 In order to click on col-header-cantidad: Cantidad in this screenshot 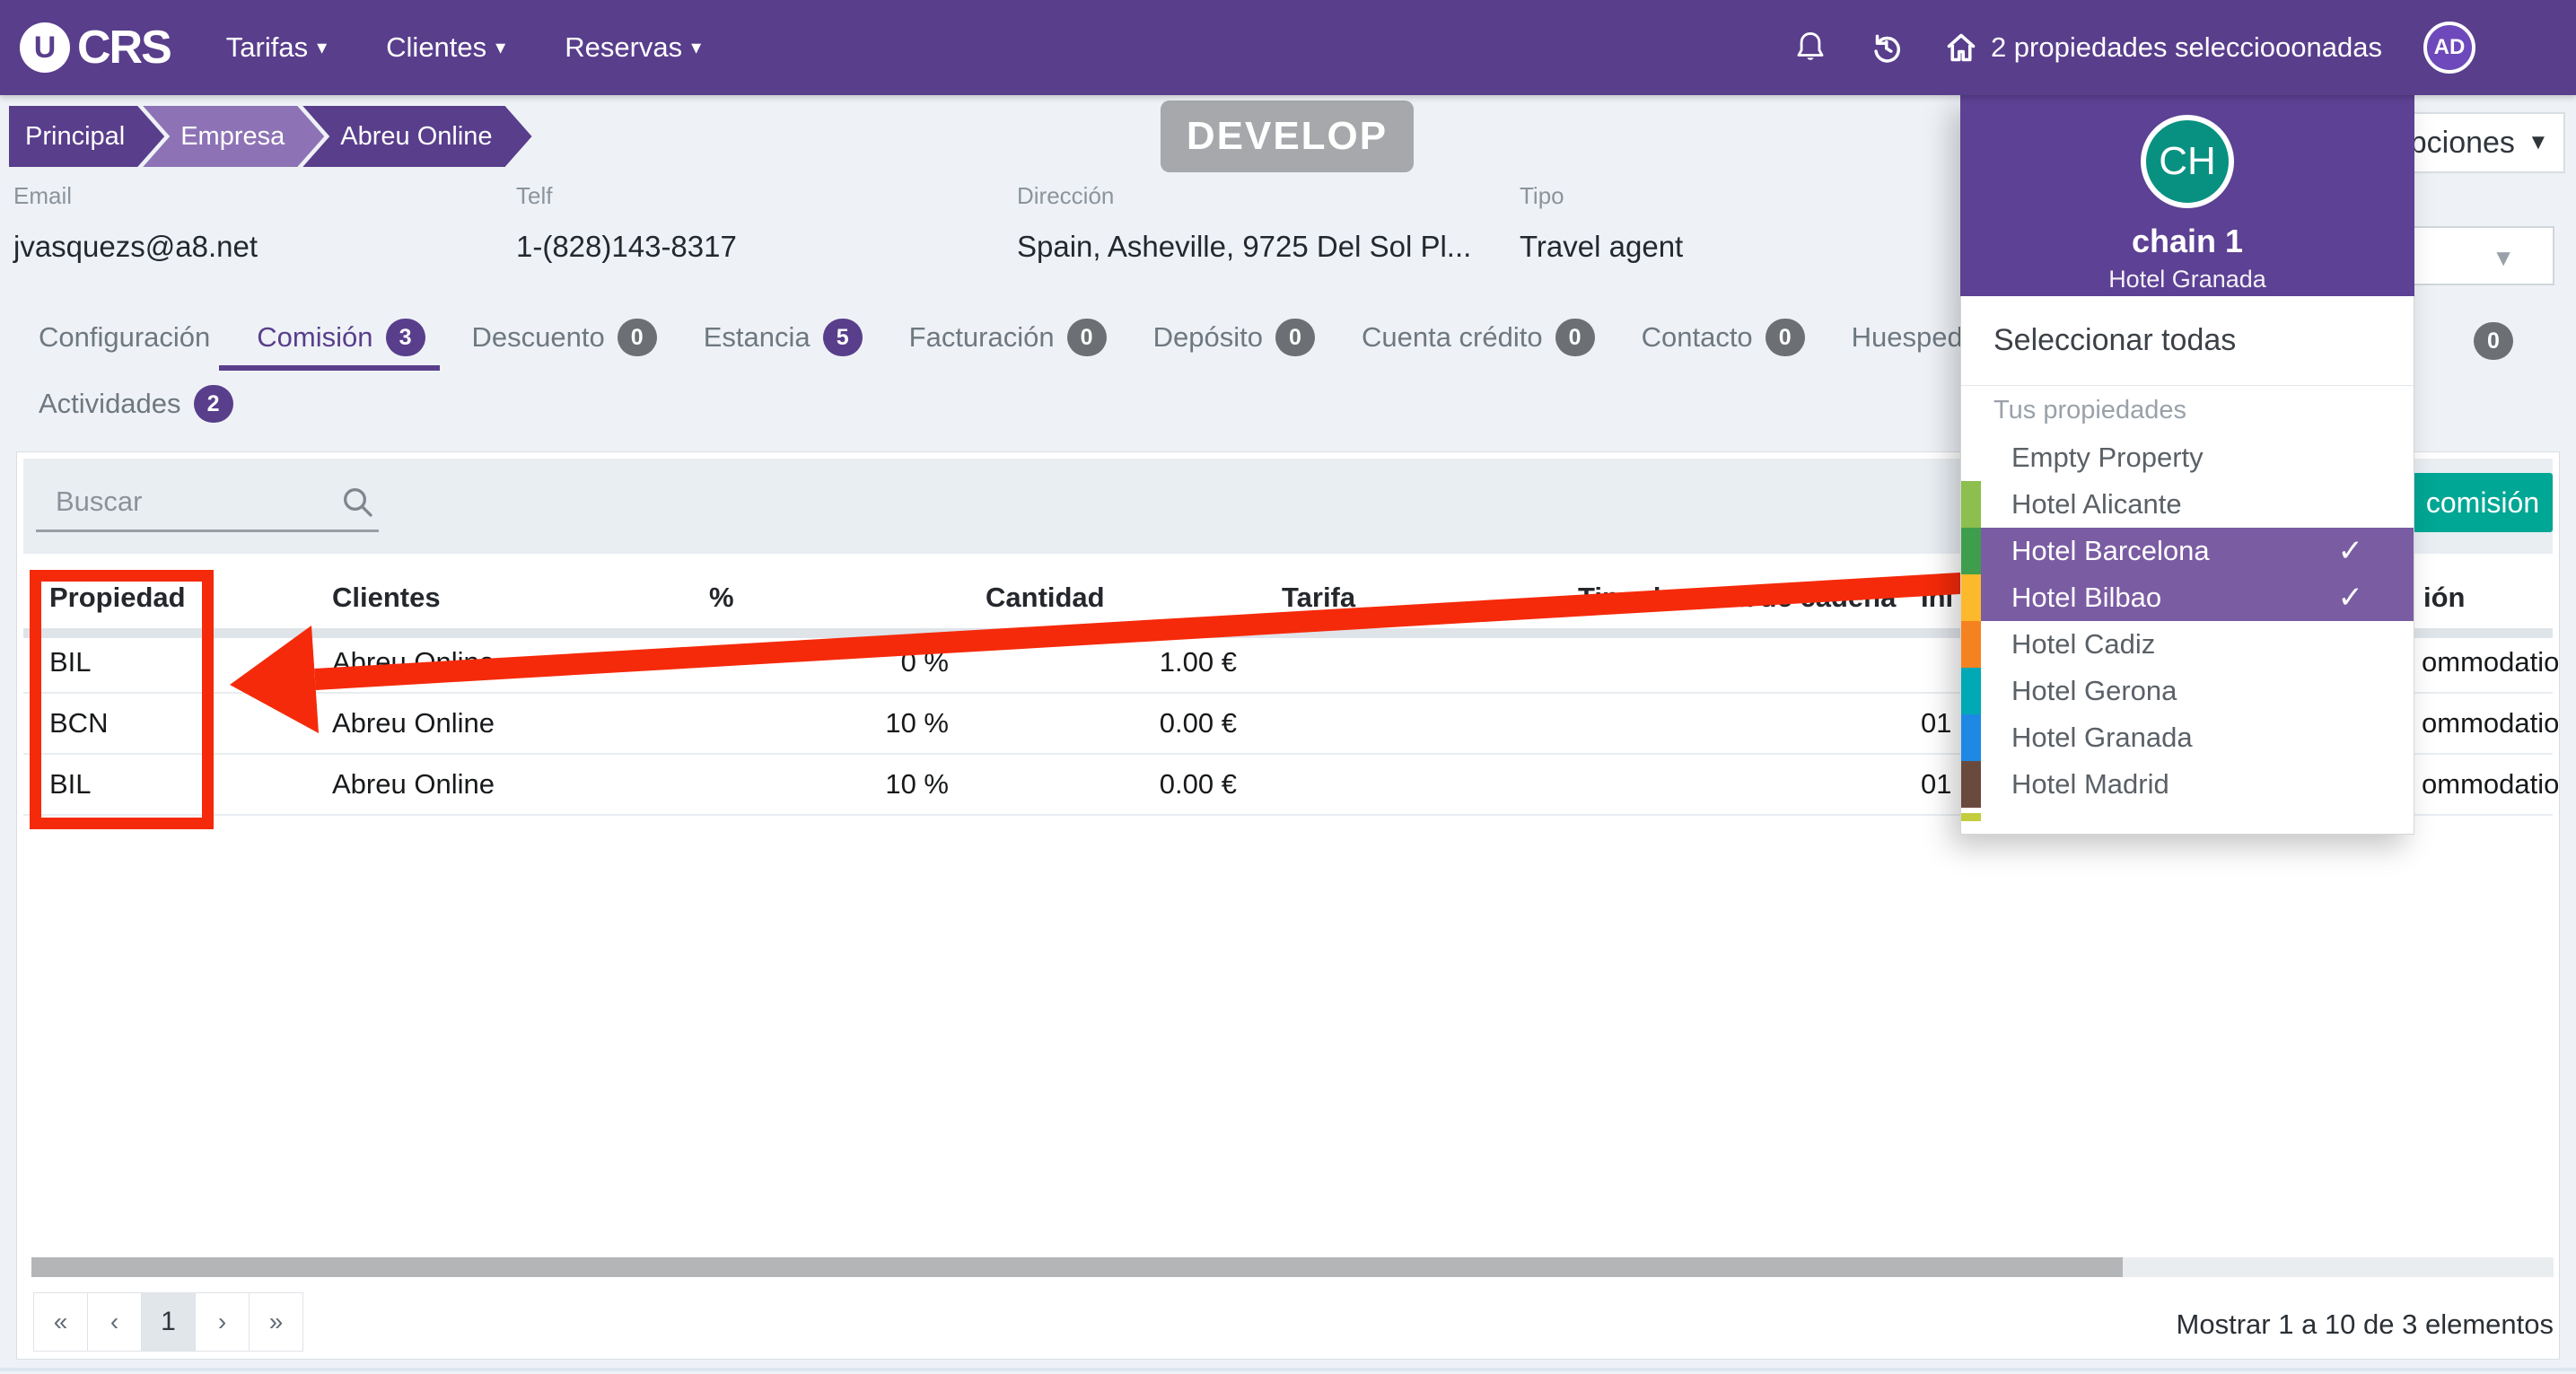, I will do `click(1045, 597)`.